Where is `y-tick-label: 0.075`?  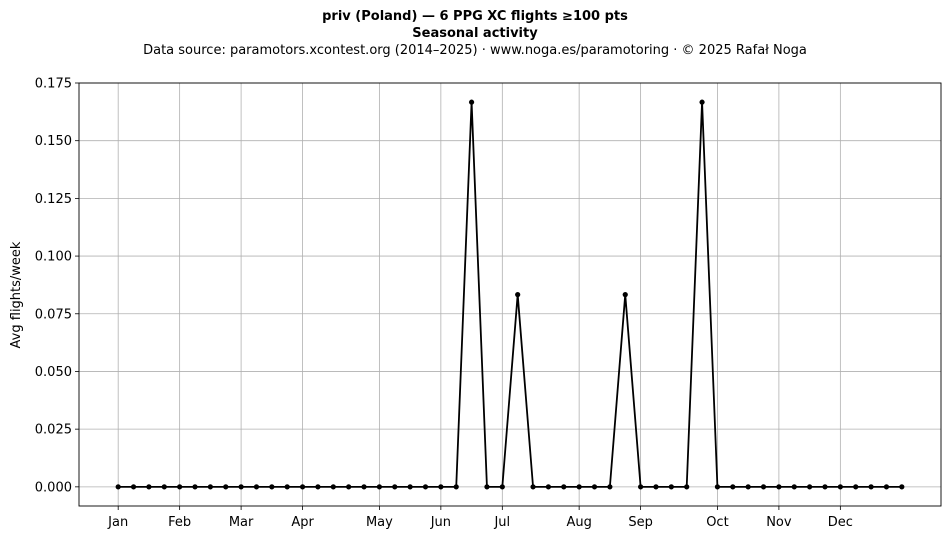 y-tick-label: 0.075 is located at coordinates (53, 314).